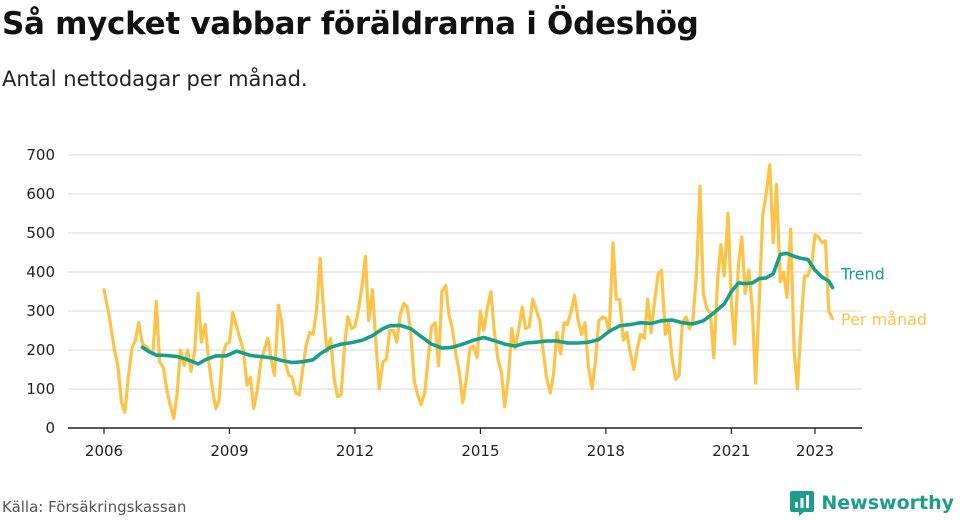  I want to click on series-label: Per månad, so click(884, 319).